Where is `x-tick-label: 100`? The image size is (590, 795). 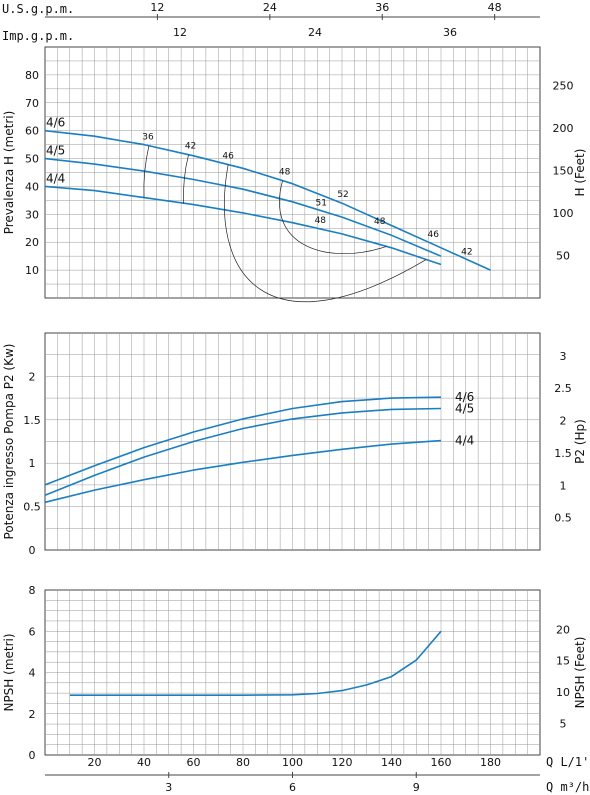 x-tick-label: 100 is located at coordinates (292, 762).